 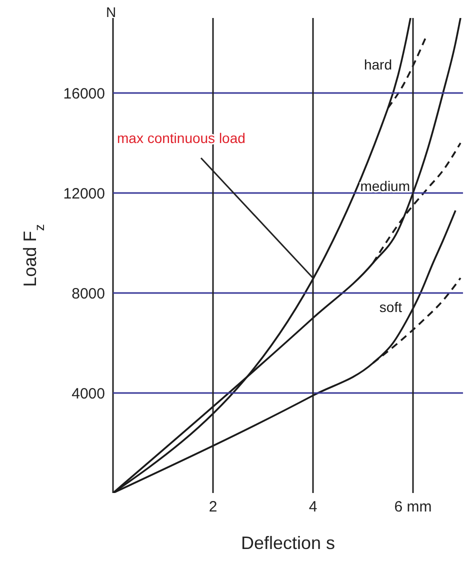 What do you see at coordinates (213, 507) in the screenshot?
I see `x-tick-label: 2` at bounding box center [213, 507].